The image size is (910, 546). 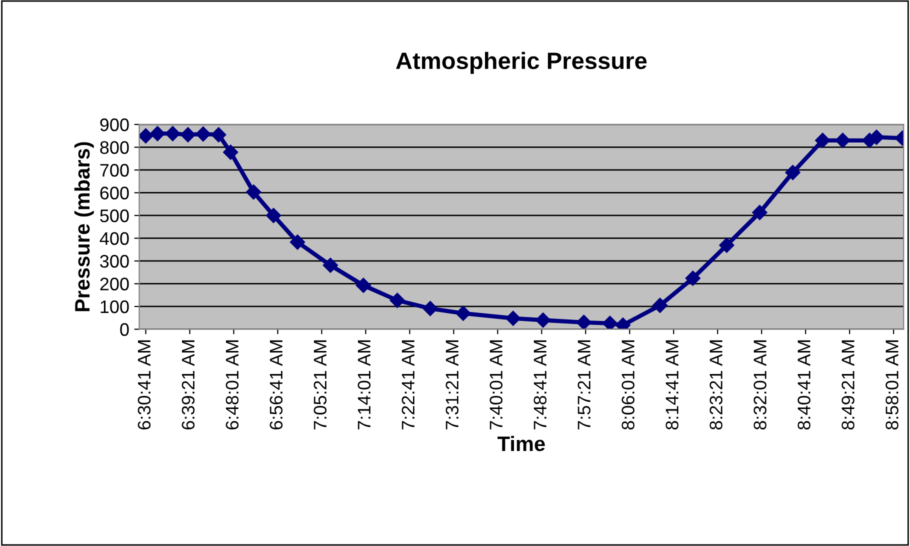 I want to click on y-tick-label: 400, so click(x=114, y=238).